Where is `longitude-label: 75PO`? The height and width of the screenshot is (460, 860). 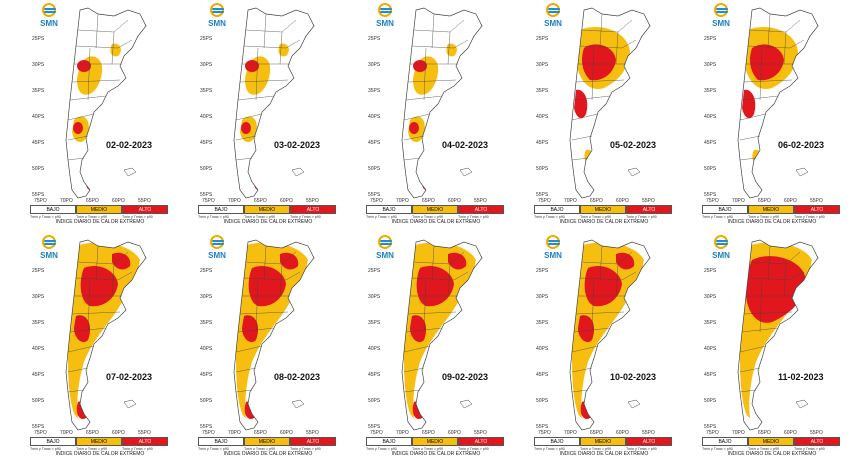 longitude-label: 75PO is located at coordinates (376, 433).